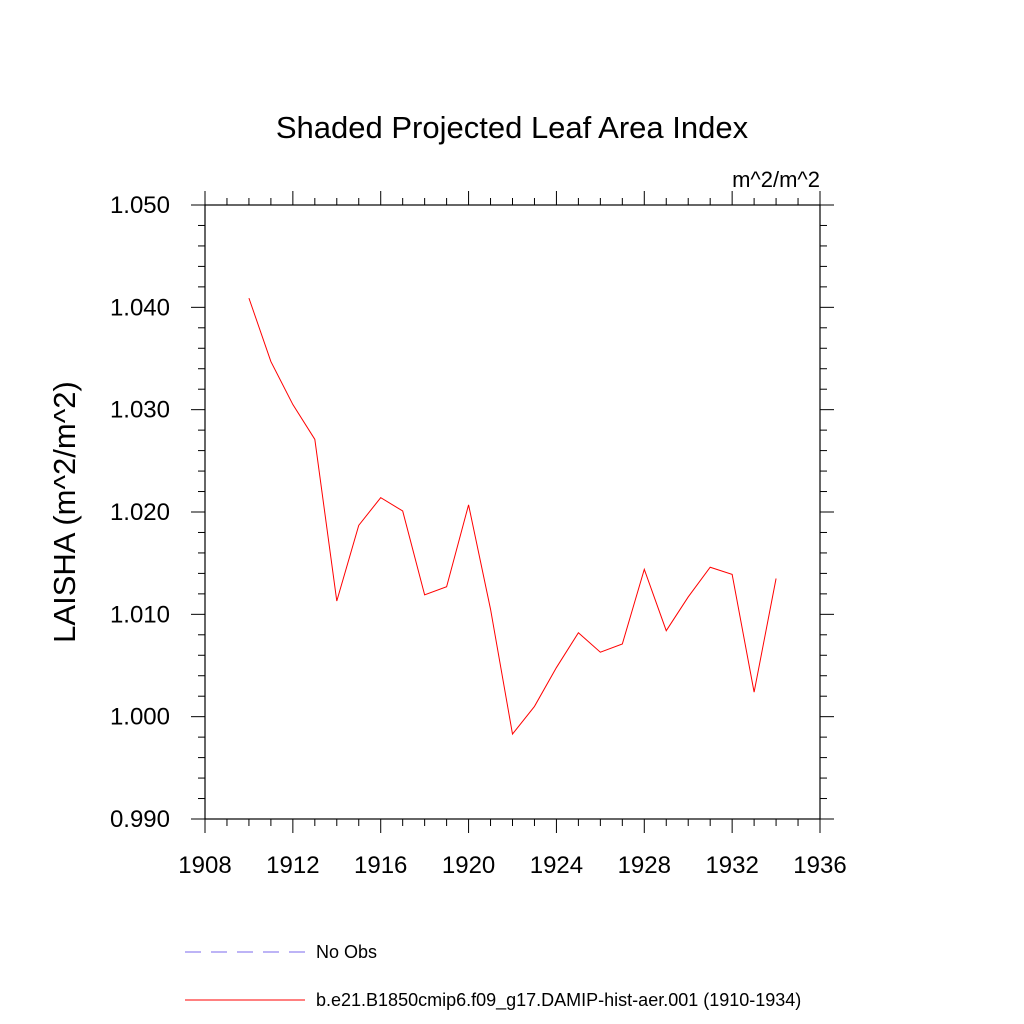 This screenshot has height=1024, width=1024. I want to click on x-tick-labels: 1908 1912 1916 1920 1924 1928 1932 1936, so click(512, 865).